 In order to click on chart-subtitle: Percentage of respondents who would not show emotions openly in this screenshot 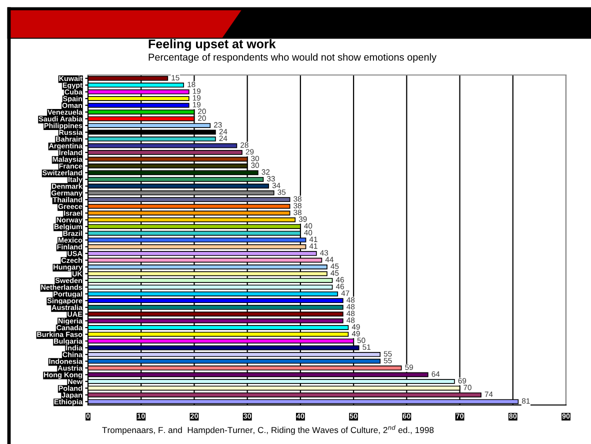, I will do `click(292, 58)`.